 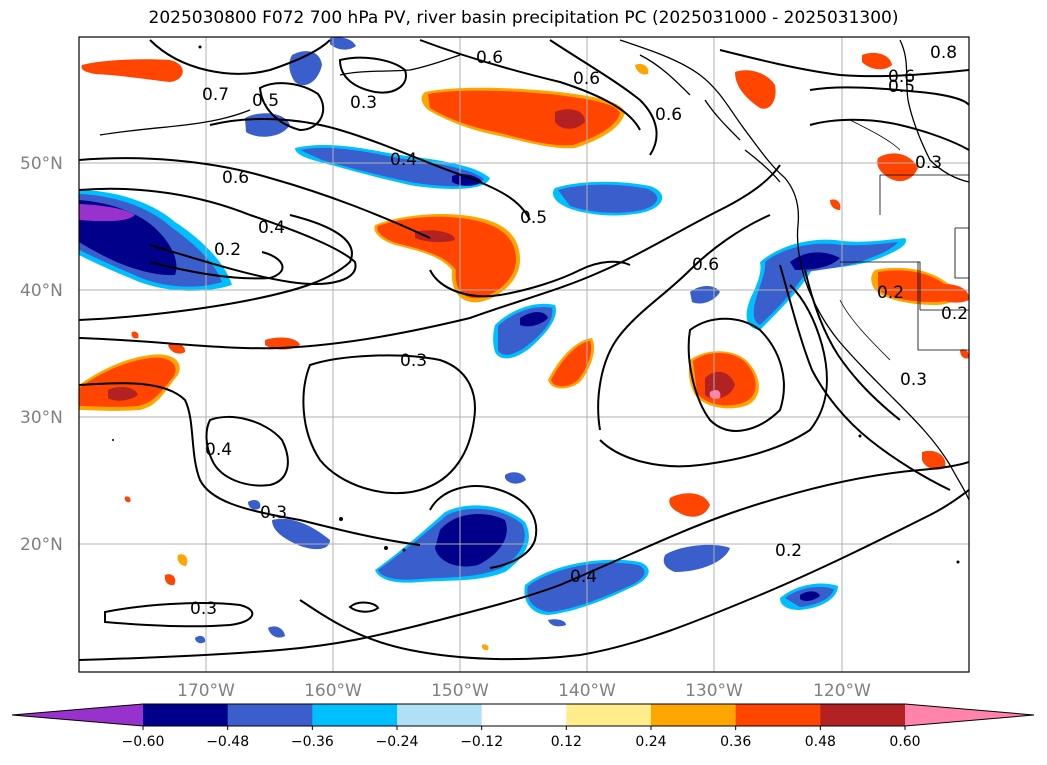 I want to click on lat-label: 40°N, so click(x=41, y=291).